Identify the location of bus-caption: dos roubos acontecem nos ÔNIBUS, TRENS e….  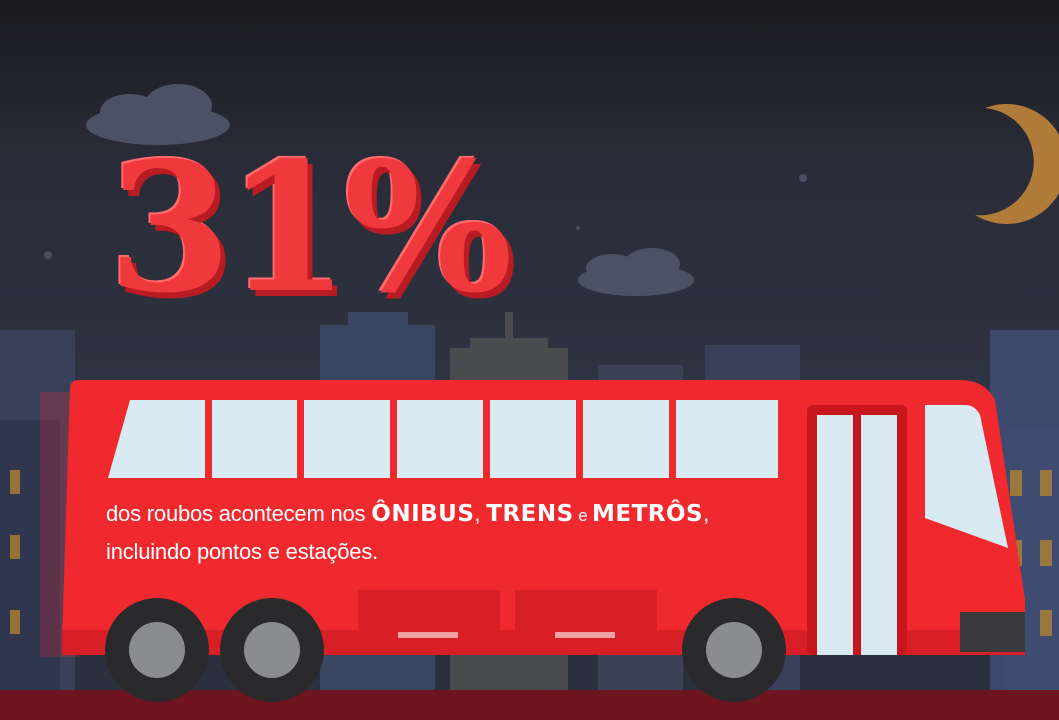
(456, 533).